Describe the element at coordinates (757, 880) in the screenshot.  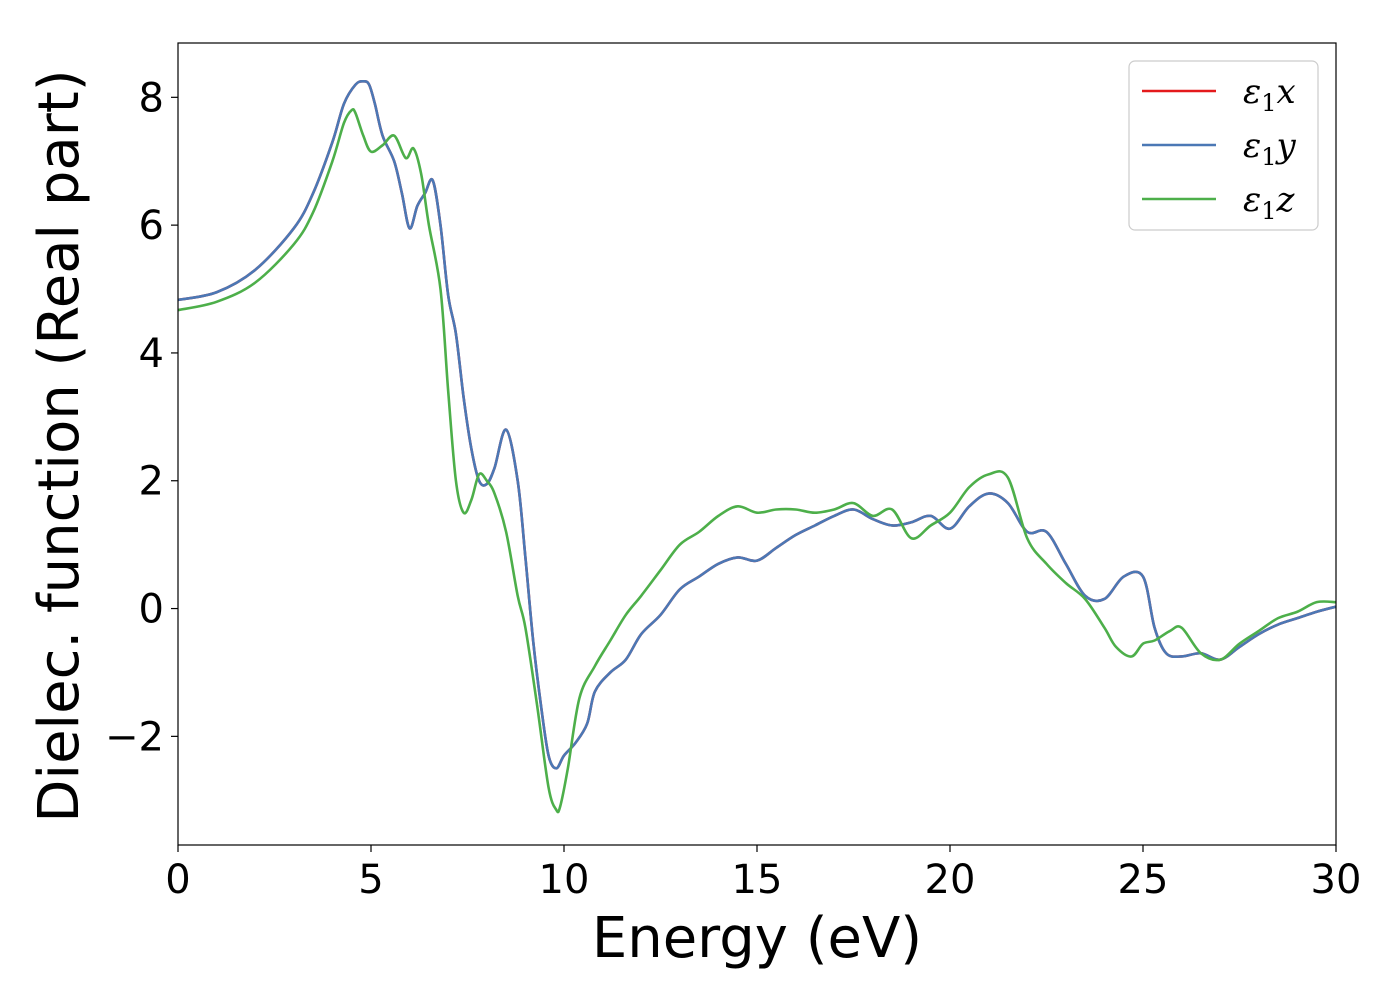
I see `x-tick-label: 15` at that location.